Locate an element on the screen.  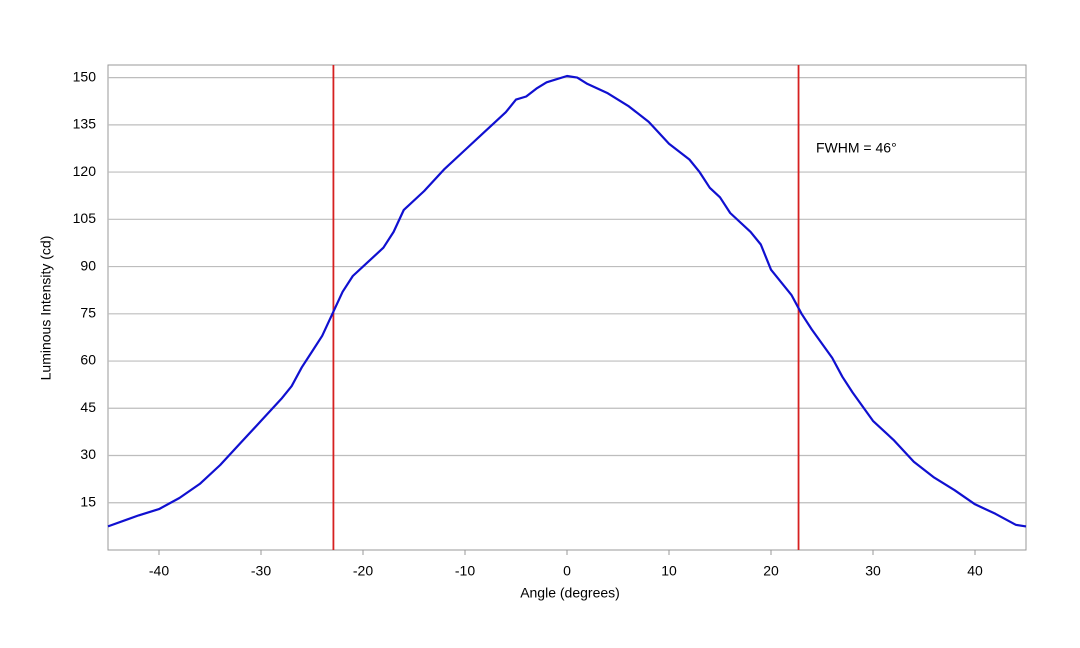
x-tick-label: 30 is located at coordinates (873, 571).